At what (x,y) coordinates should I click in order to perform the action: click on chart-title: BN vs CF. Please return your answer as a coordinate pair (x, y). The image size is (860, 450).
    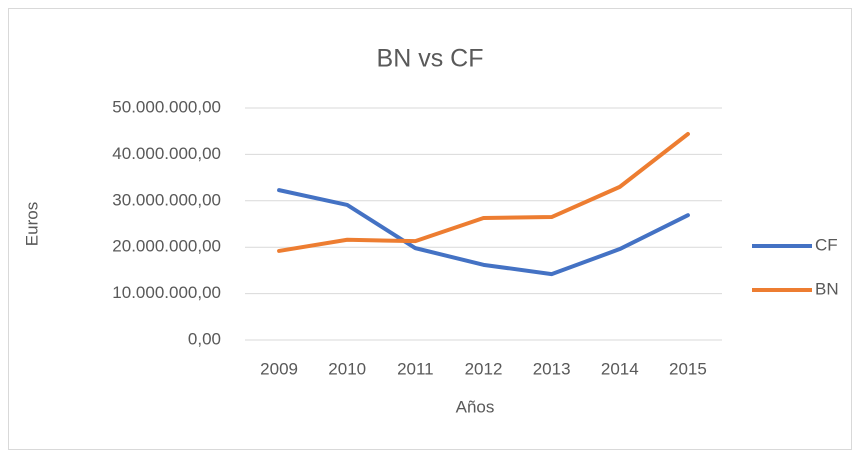
    Looking at the image, I should click on (430, 59).